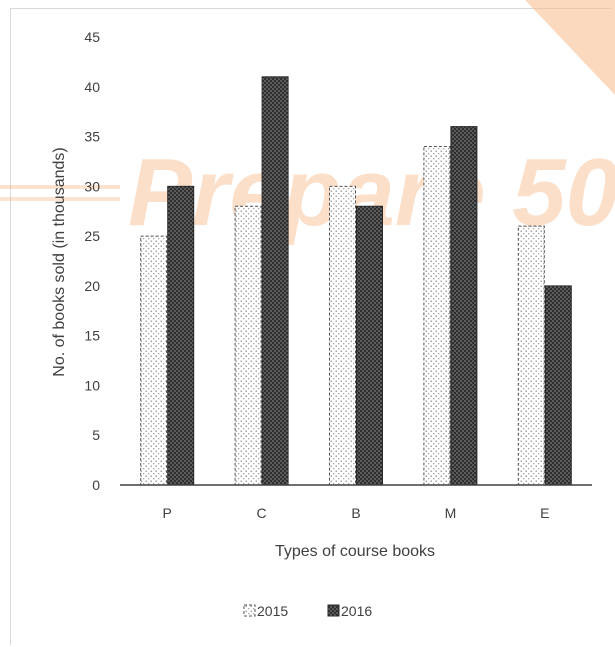  I want to click on bar-2015-C, so click(248, 345).